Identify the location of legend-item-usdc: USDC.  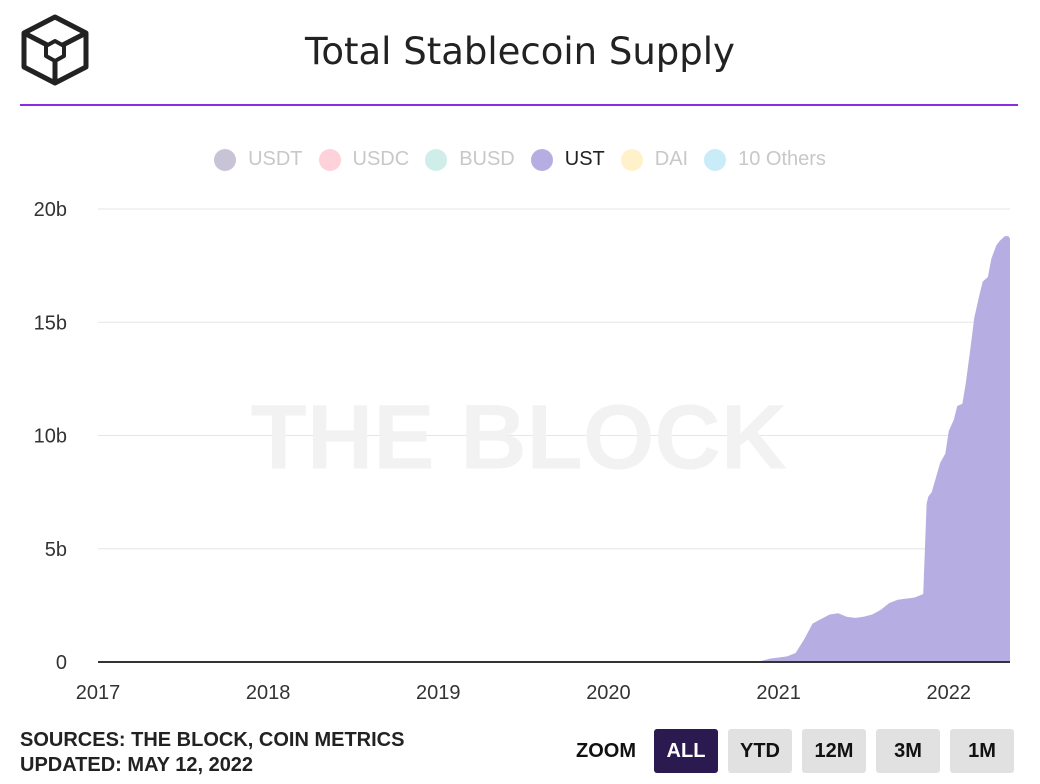
(364, 159).